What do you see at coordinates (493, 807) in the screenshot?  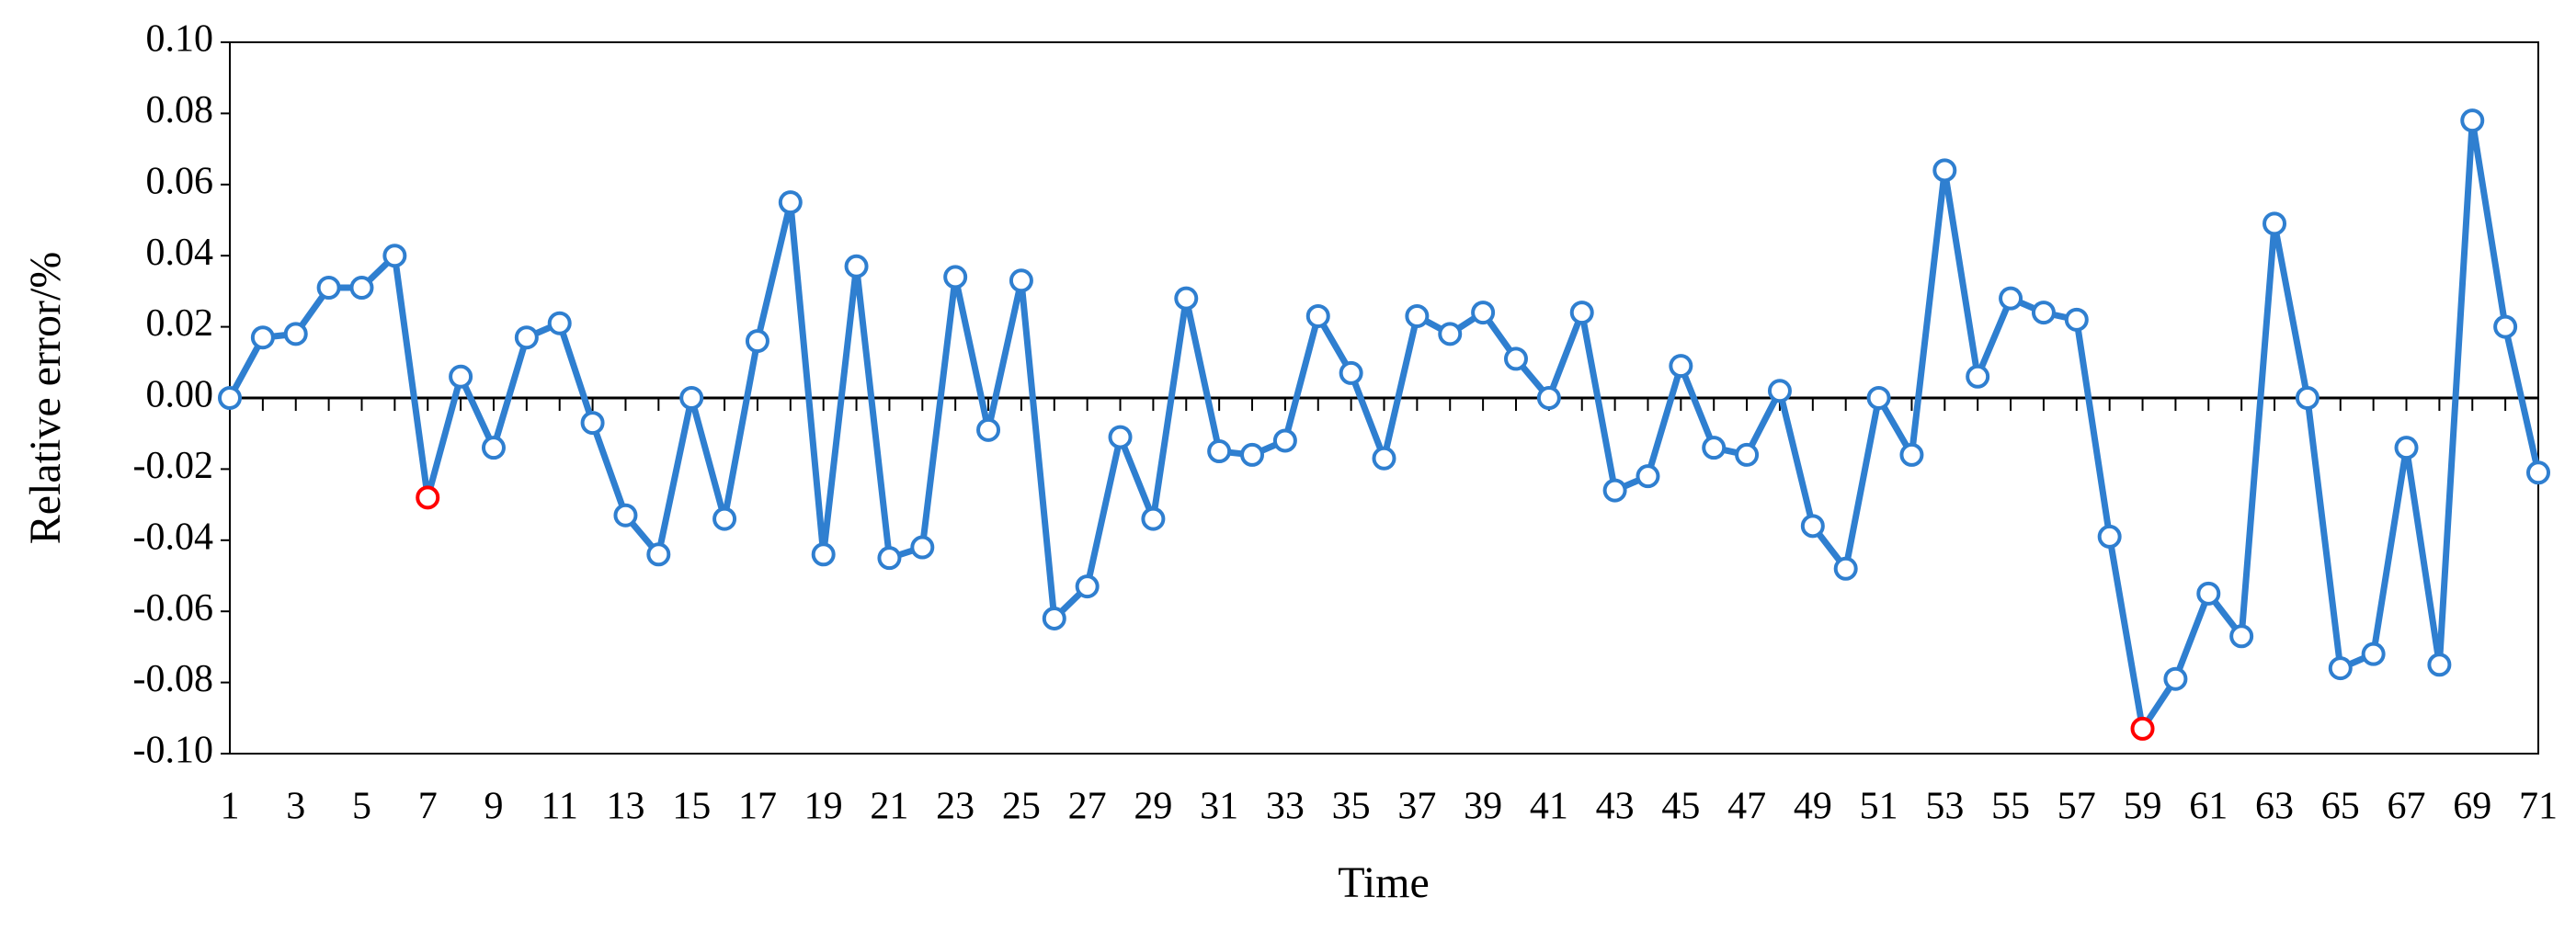 I see `x-tick-label: 9` at bounding box center [493, 807].